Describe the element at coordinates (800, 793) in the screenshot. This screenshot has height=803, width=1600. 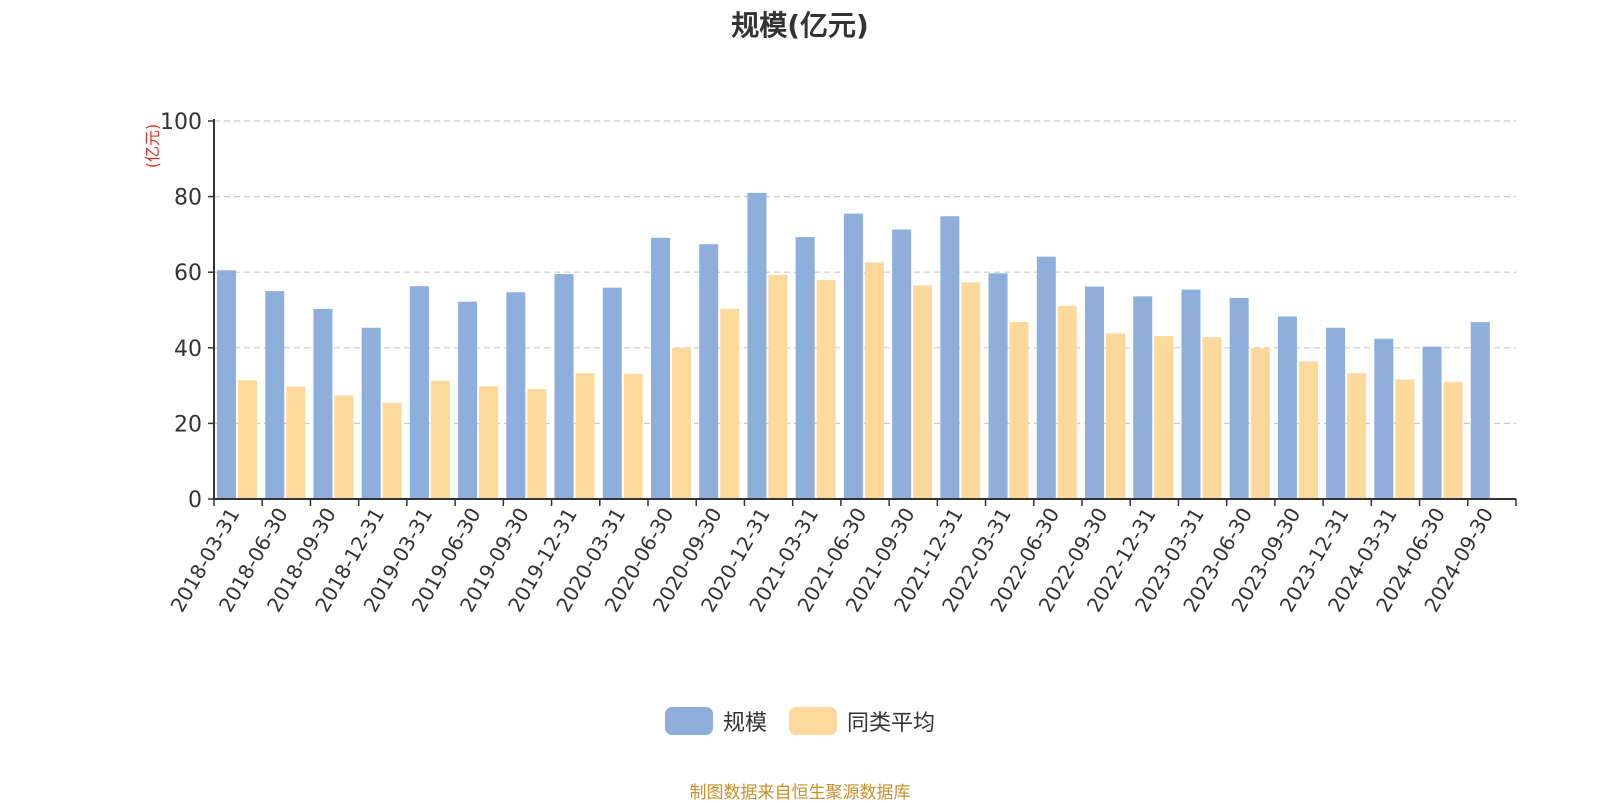
I see `source-note: 制图数据来自恒生聚源数据库` at that location.